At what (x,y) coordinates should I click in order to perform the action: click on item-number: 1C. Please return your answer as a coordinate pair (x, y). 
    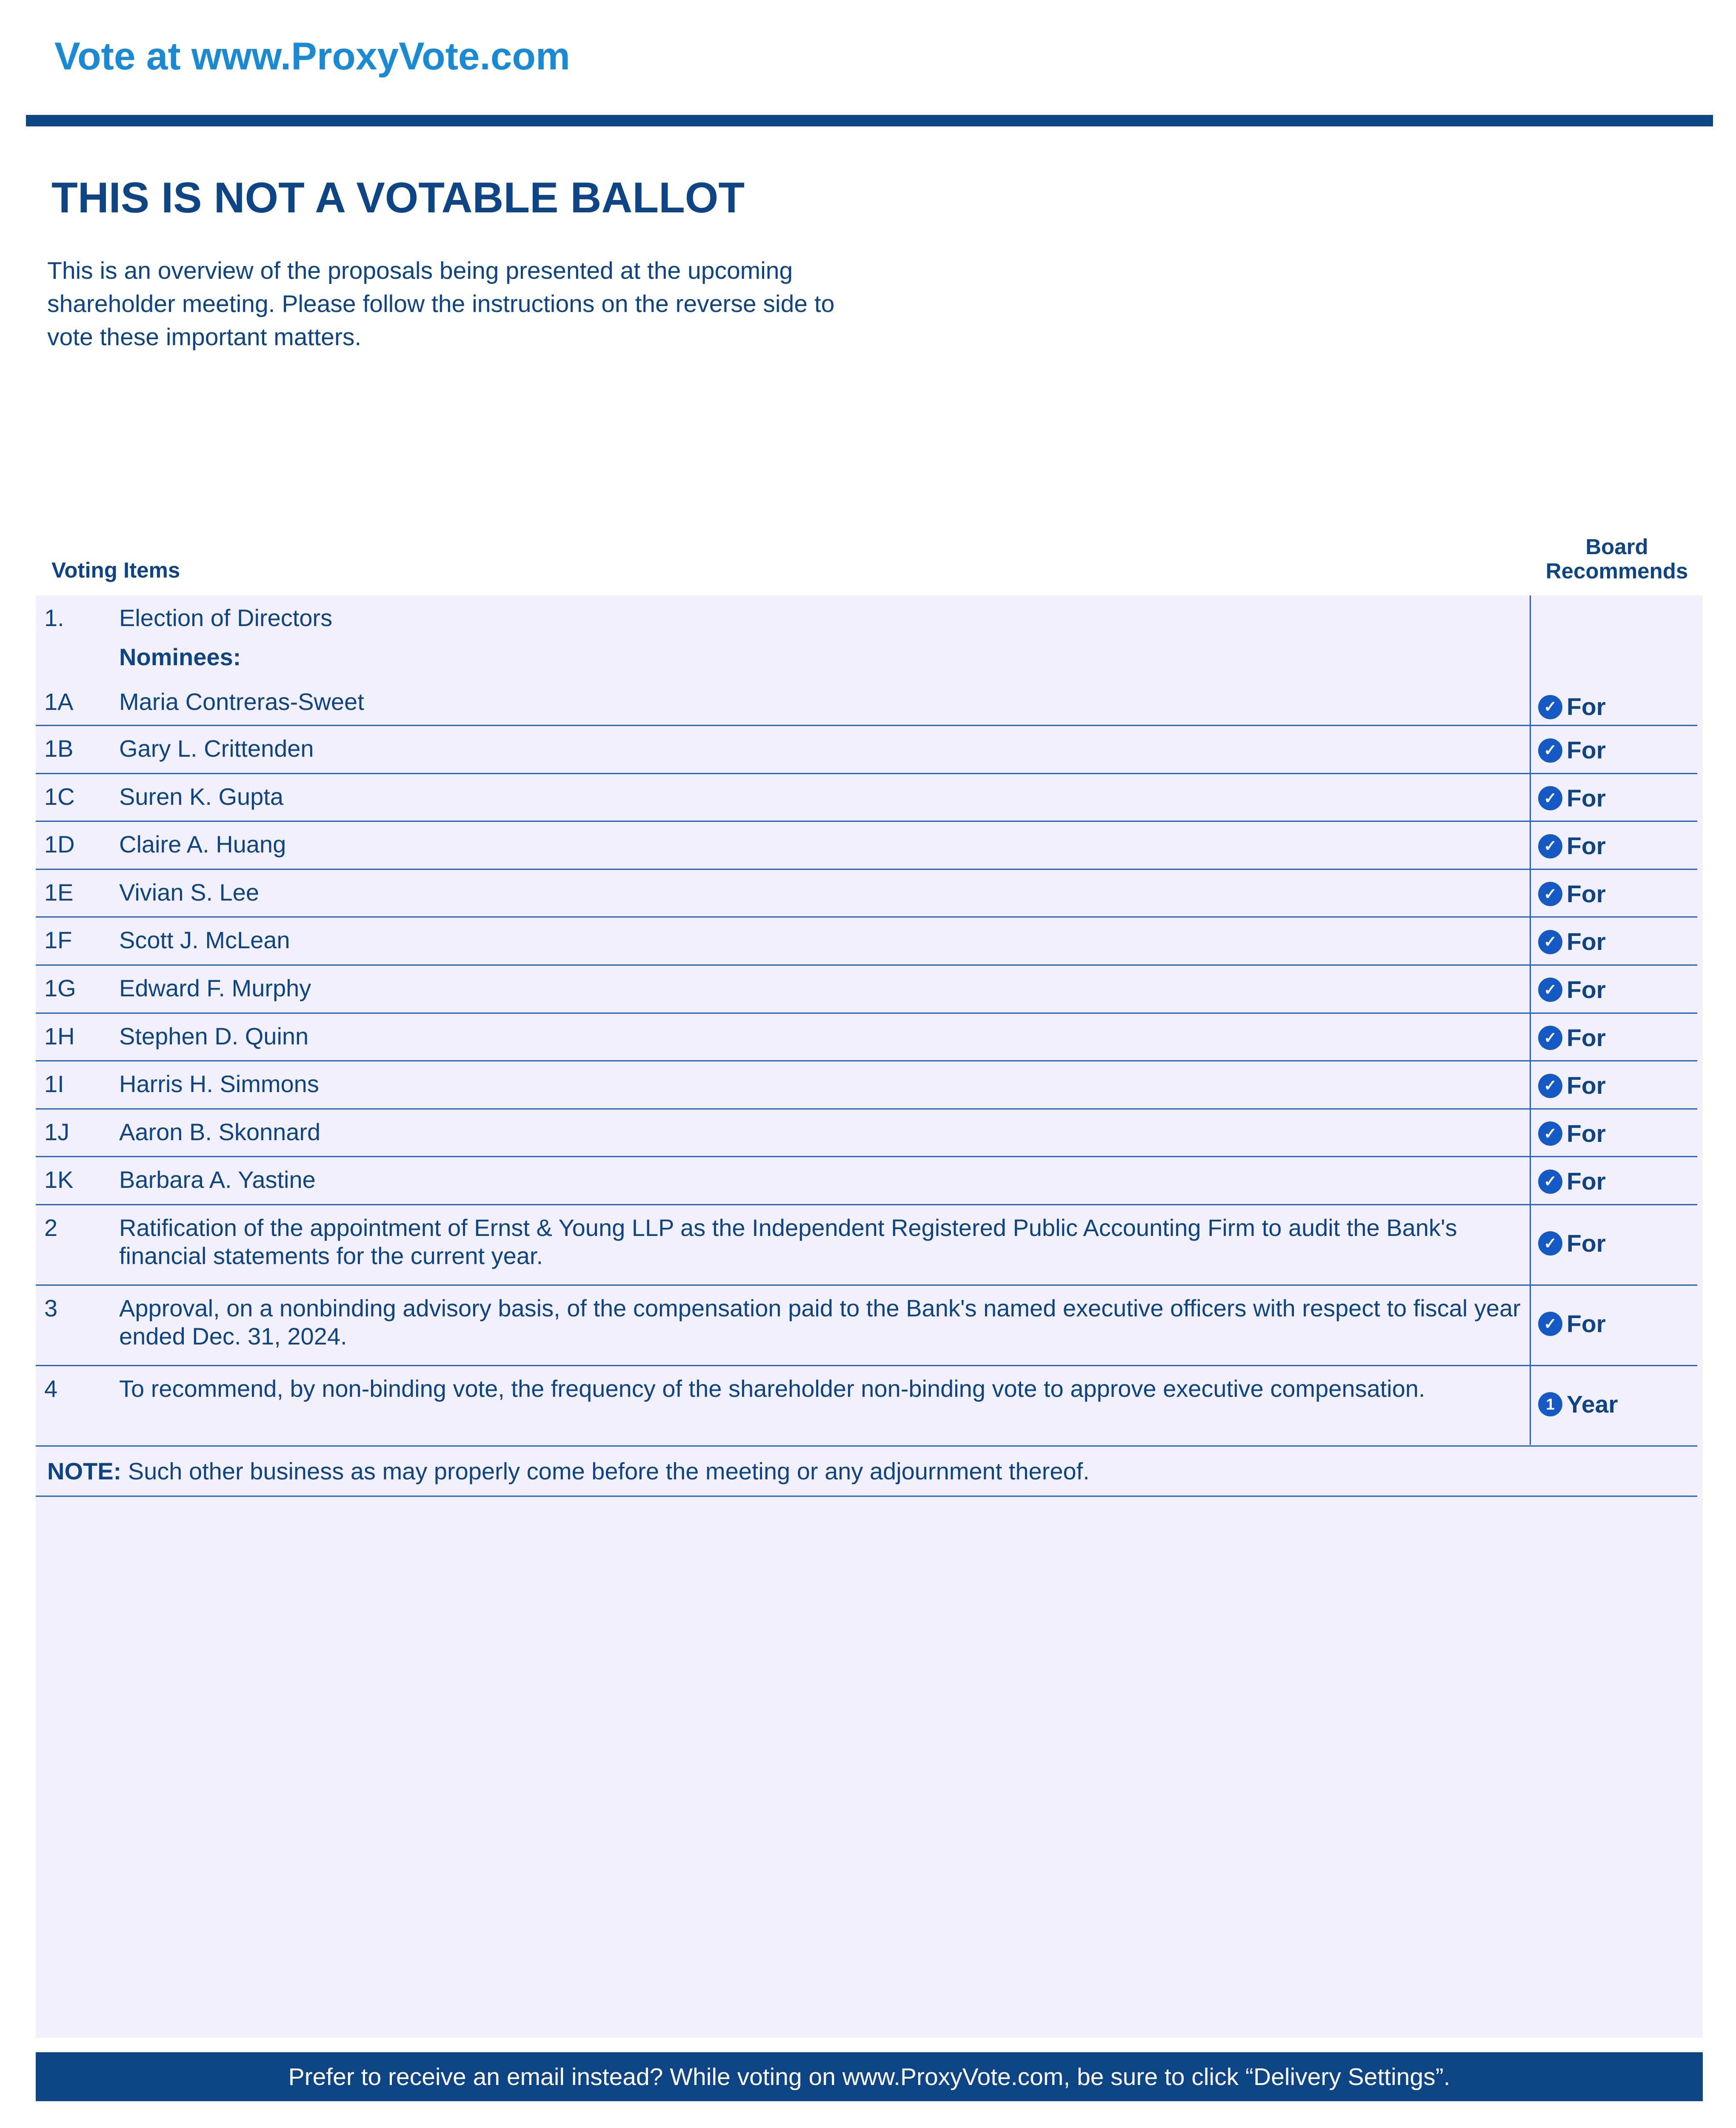
    Looking at the image, I should click on (59, 796).